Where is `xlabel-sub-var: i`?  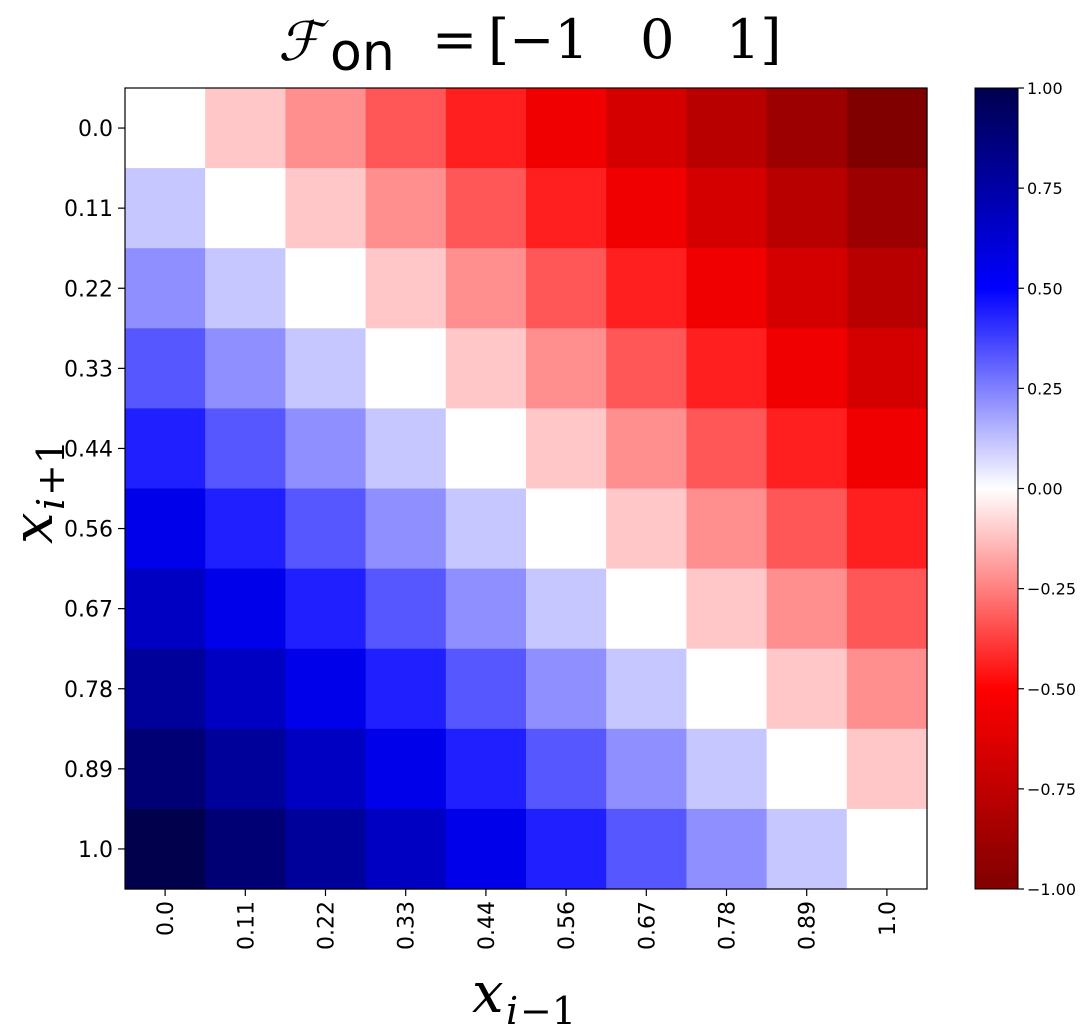 xlabel-sub-var: i is located at coordinates (512, 1008).